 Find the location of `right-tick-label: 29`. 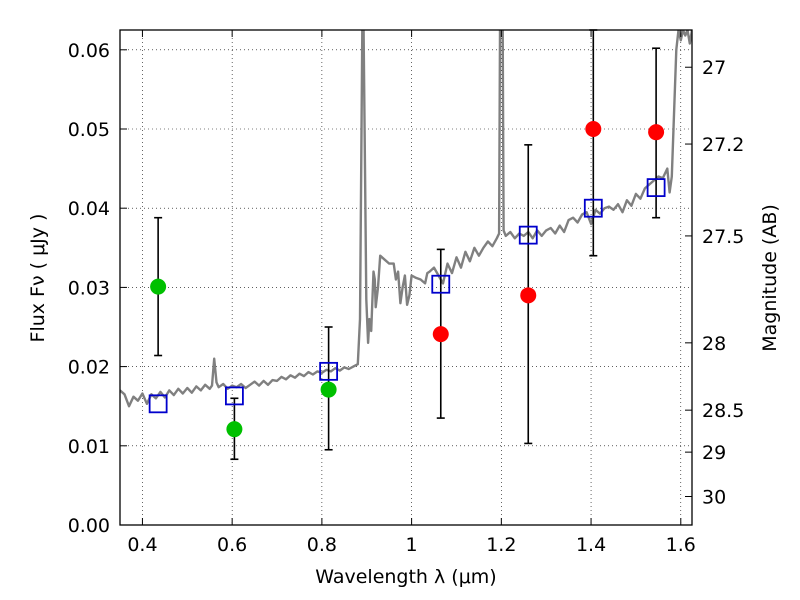

right-tick-label: 29 is located at coordinates (714, 453).